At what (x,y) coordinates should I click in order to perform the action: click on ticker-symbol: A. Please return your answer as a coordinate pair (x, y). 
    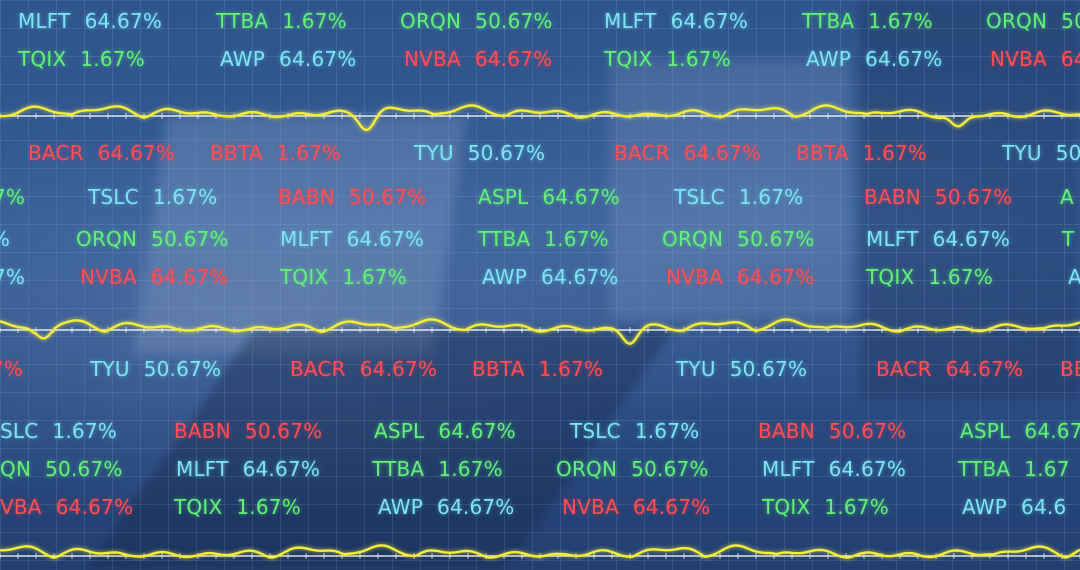
    Looking at the image, I should click on (1067, 197).